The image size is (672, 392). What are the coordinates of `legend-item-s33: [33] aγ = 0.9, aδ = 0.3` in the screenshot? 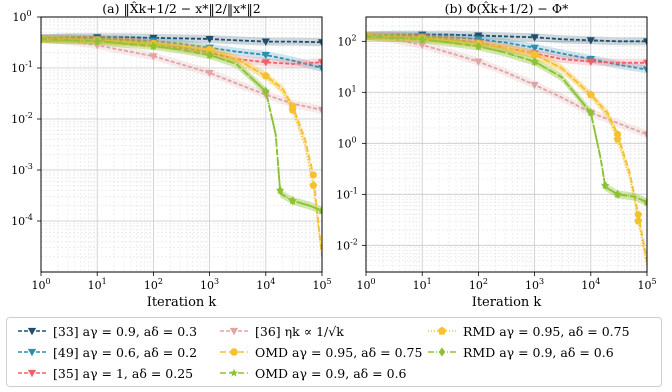 It's located at (107, 331).